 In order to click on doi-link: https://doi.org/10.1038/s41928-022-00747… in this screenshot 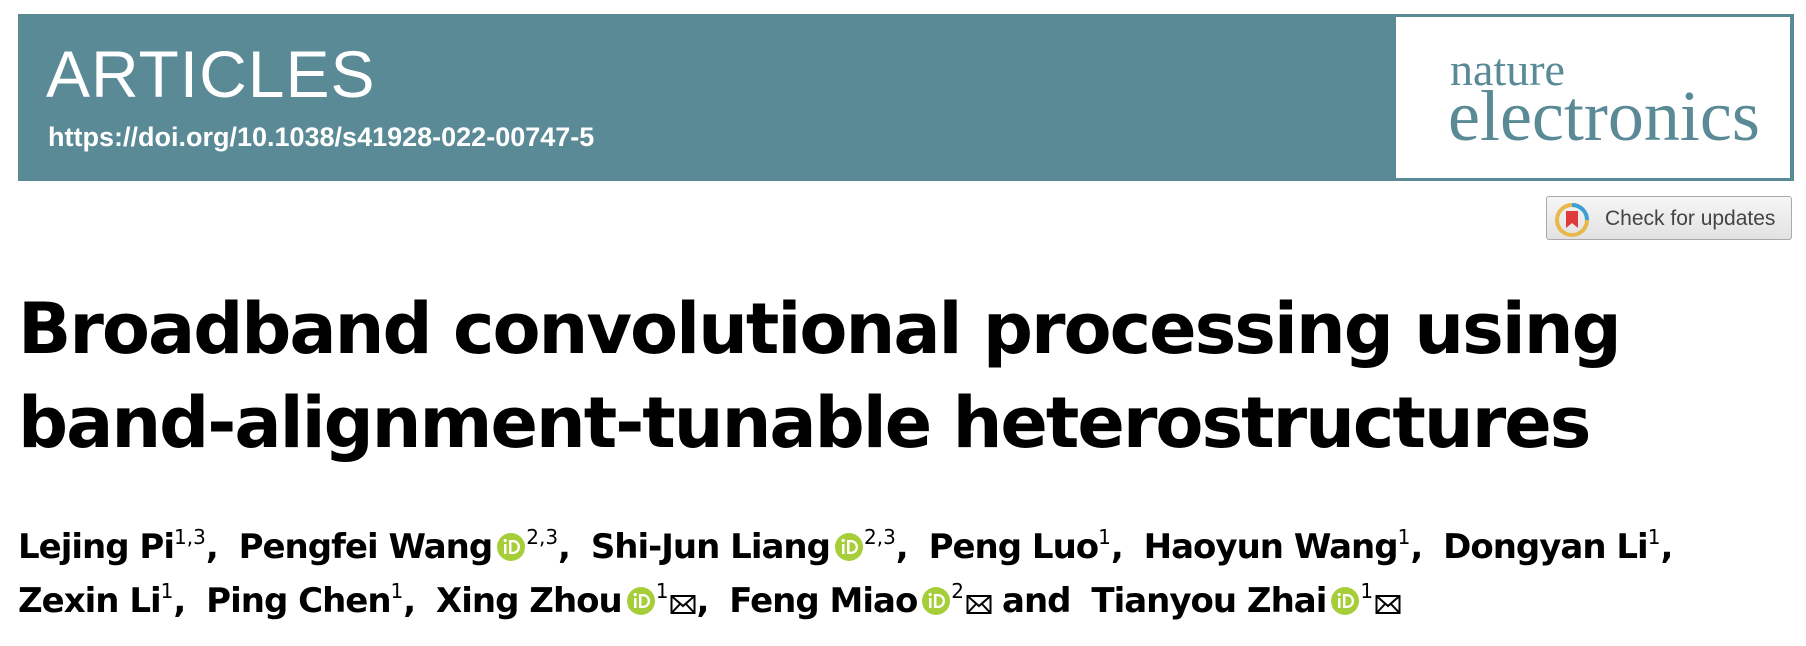, I will do `click(321, 137)`.